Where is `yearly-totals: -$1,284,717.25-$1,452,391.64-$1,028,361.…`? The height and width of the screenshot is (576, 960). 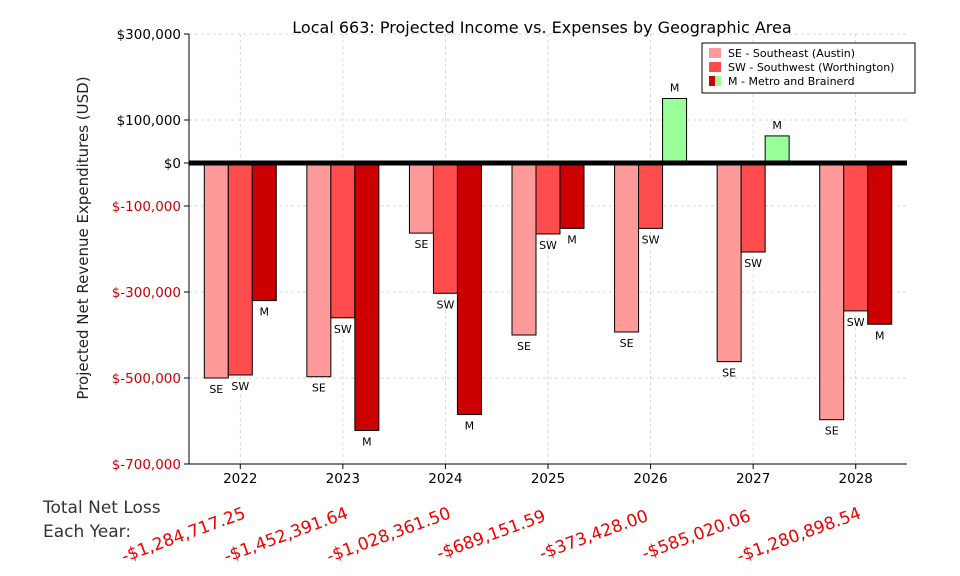
yearly-totals: -$1,284,717.25-$1,452,391.64-$1,028,361.… is located at coordinates (491, 535).